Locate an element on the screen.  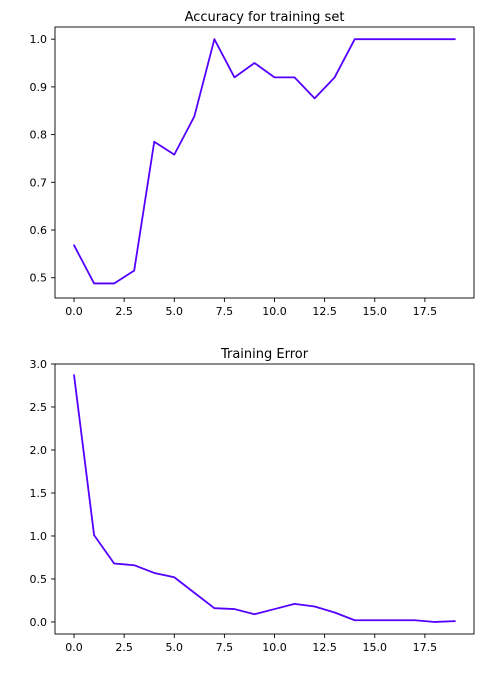
training-error-x-tick-label: 5.0 is located at coordinates (175, 647).